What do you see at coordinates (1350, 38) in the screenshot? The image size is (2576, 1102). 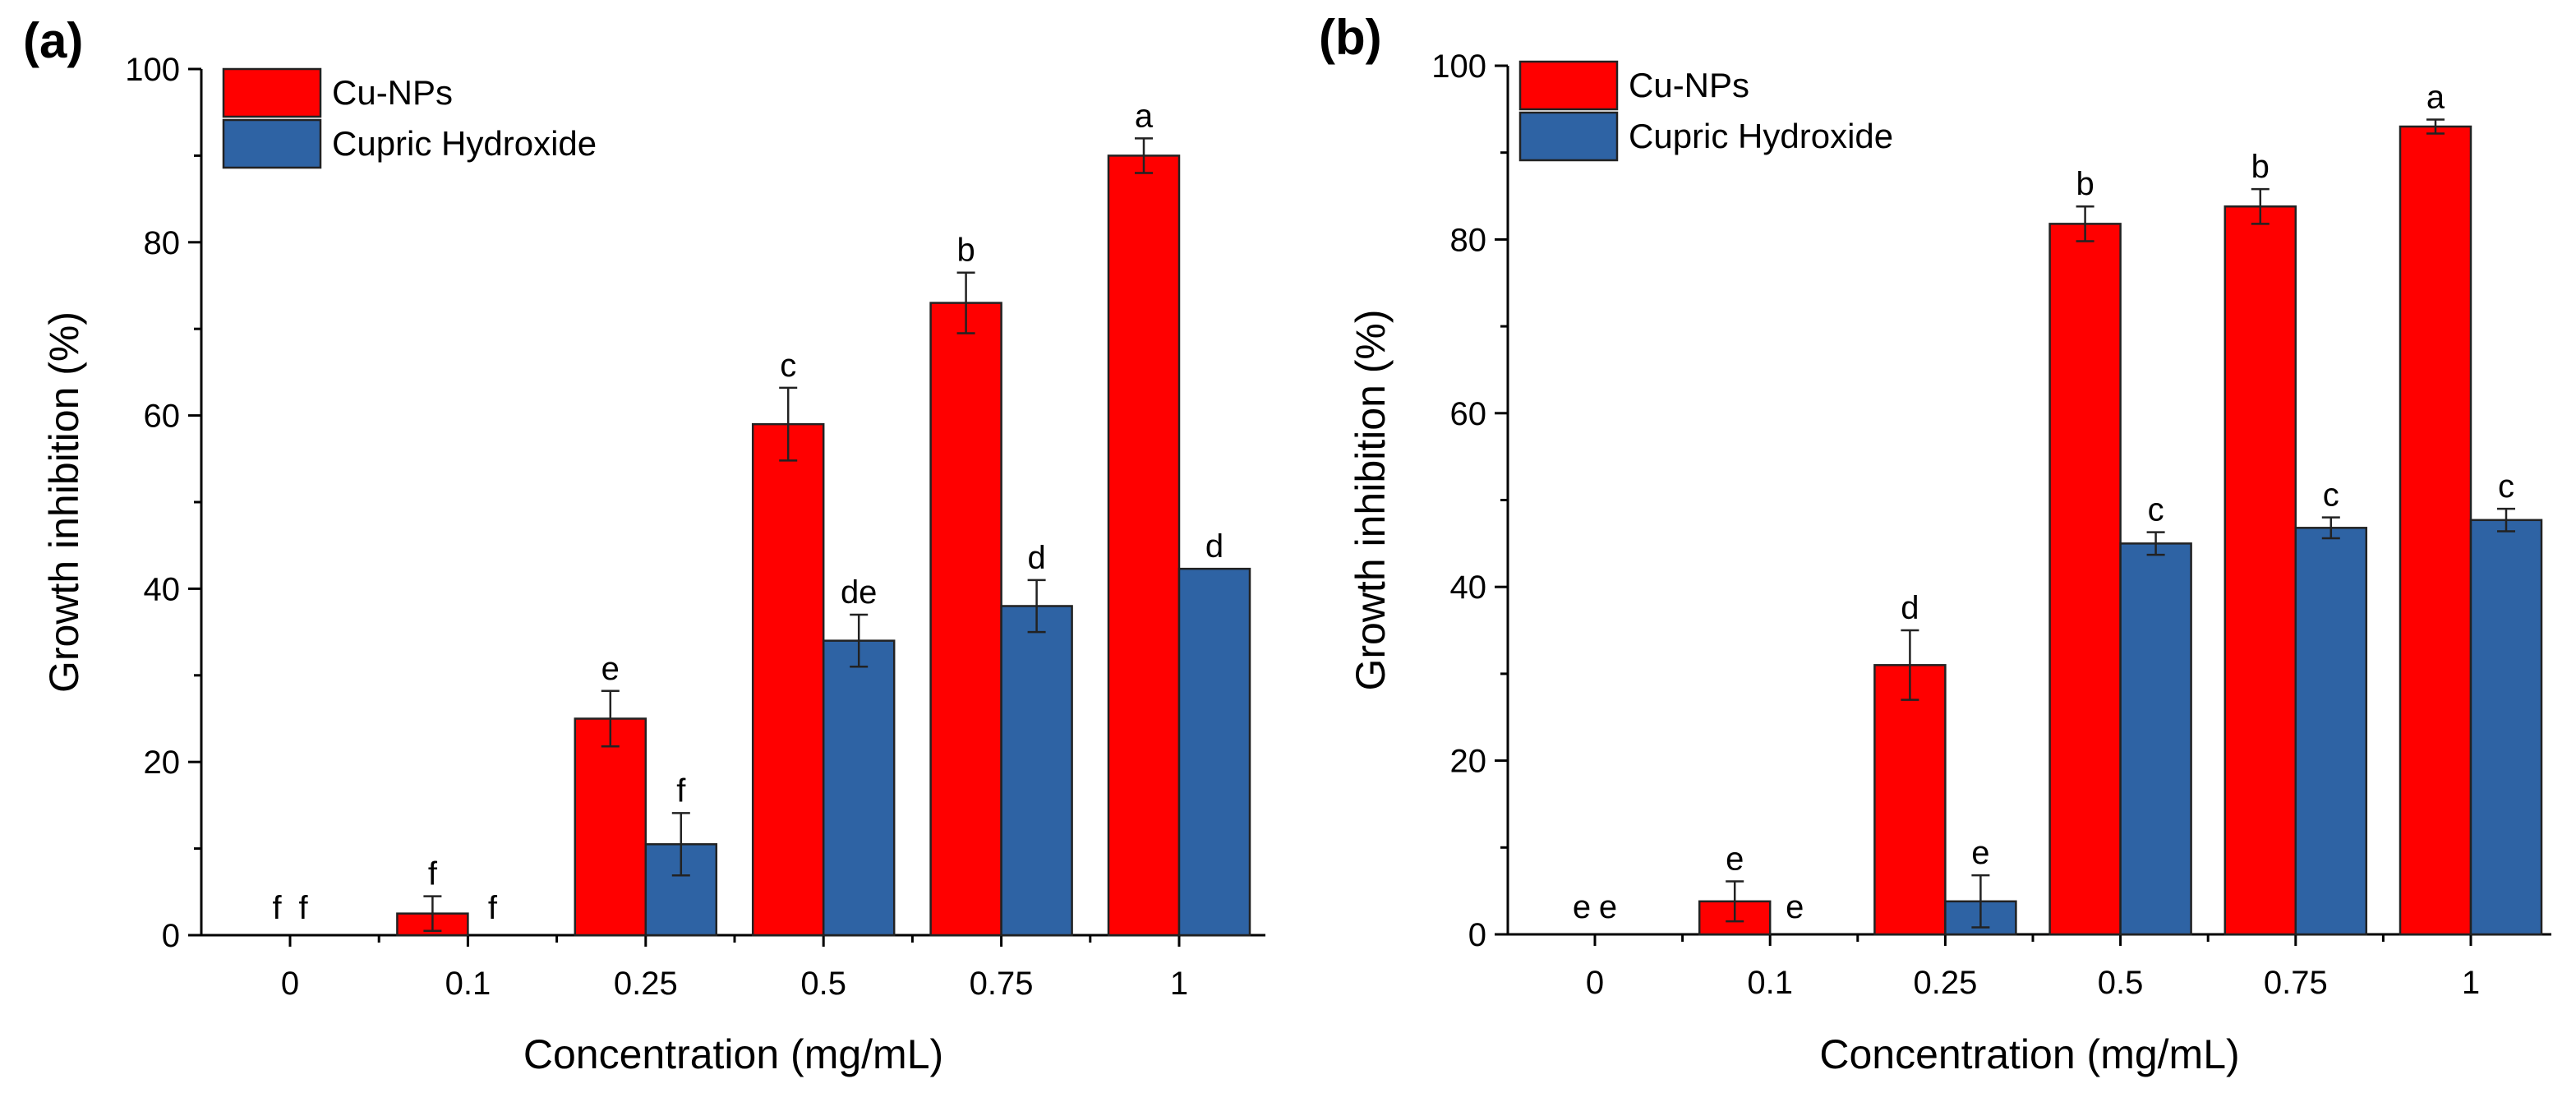 I see `panel-label: (b)` at bounding box center [1350, 38].